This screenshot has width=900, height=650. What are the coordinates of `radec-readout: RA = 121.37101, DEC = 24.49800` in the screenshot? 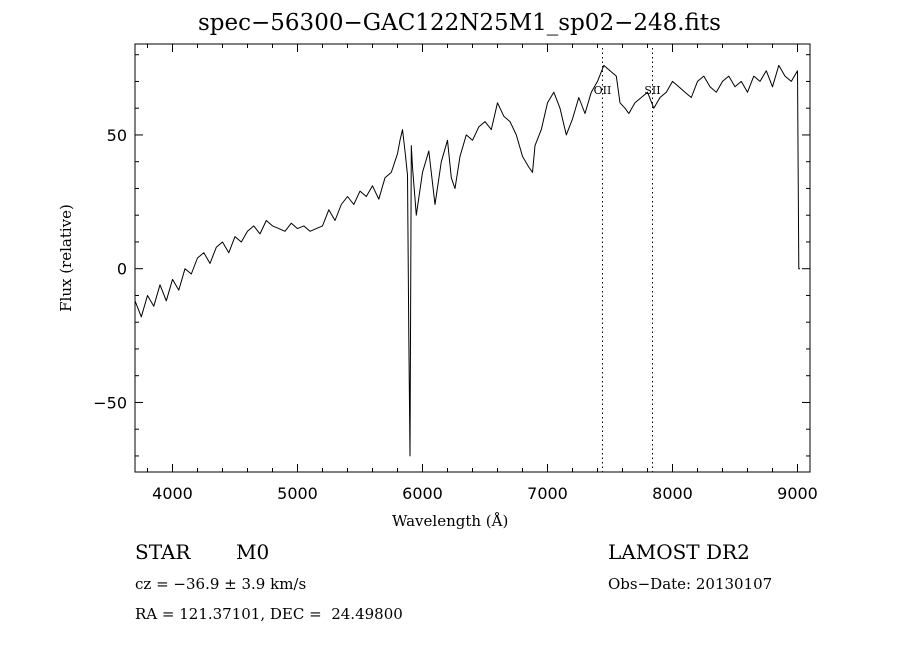 It's located at (269, 614).